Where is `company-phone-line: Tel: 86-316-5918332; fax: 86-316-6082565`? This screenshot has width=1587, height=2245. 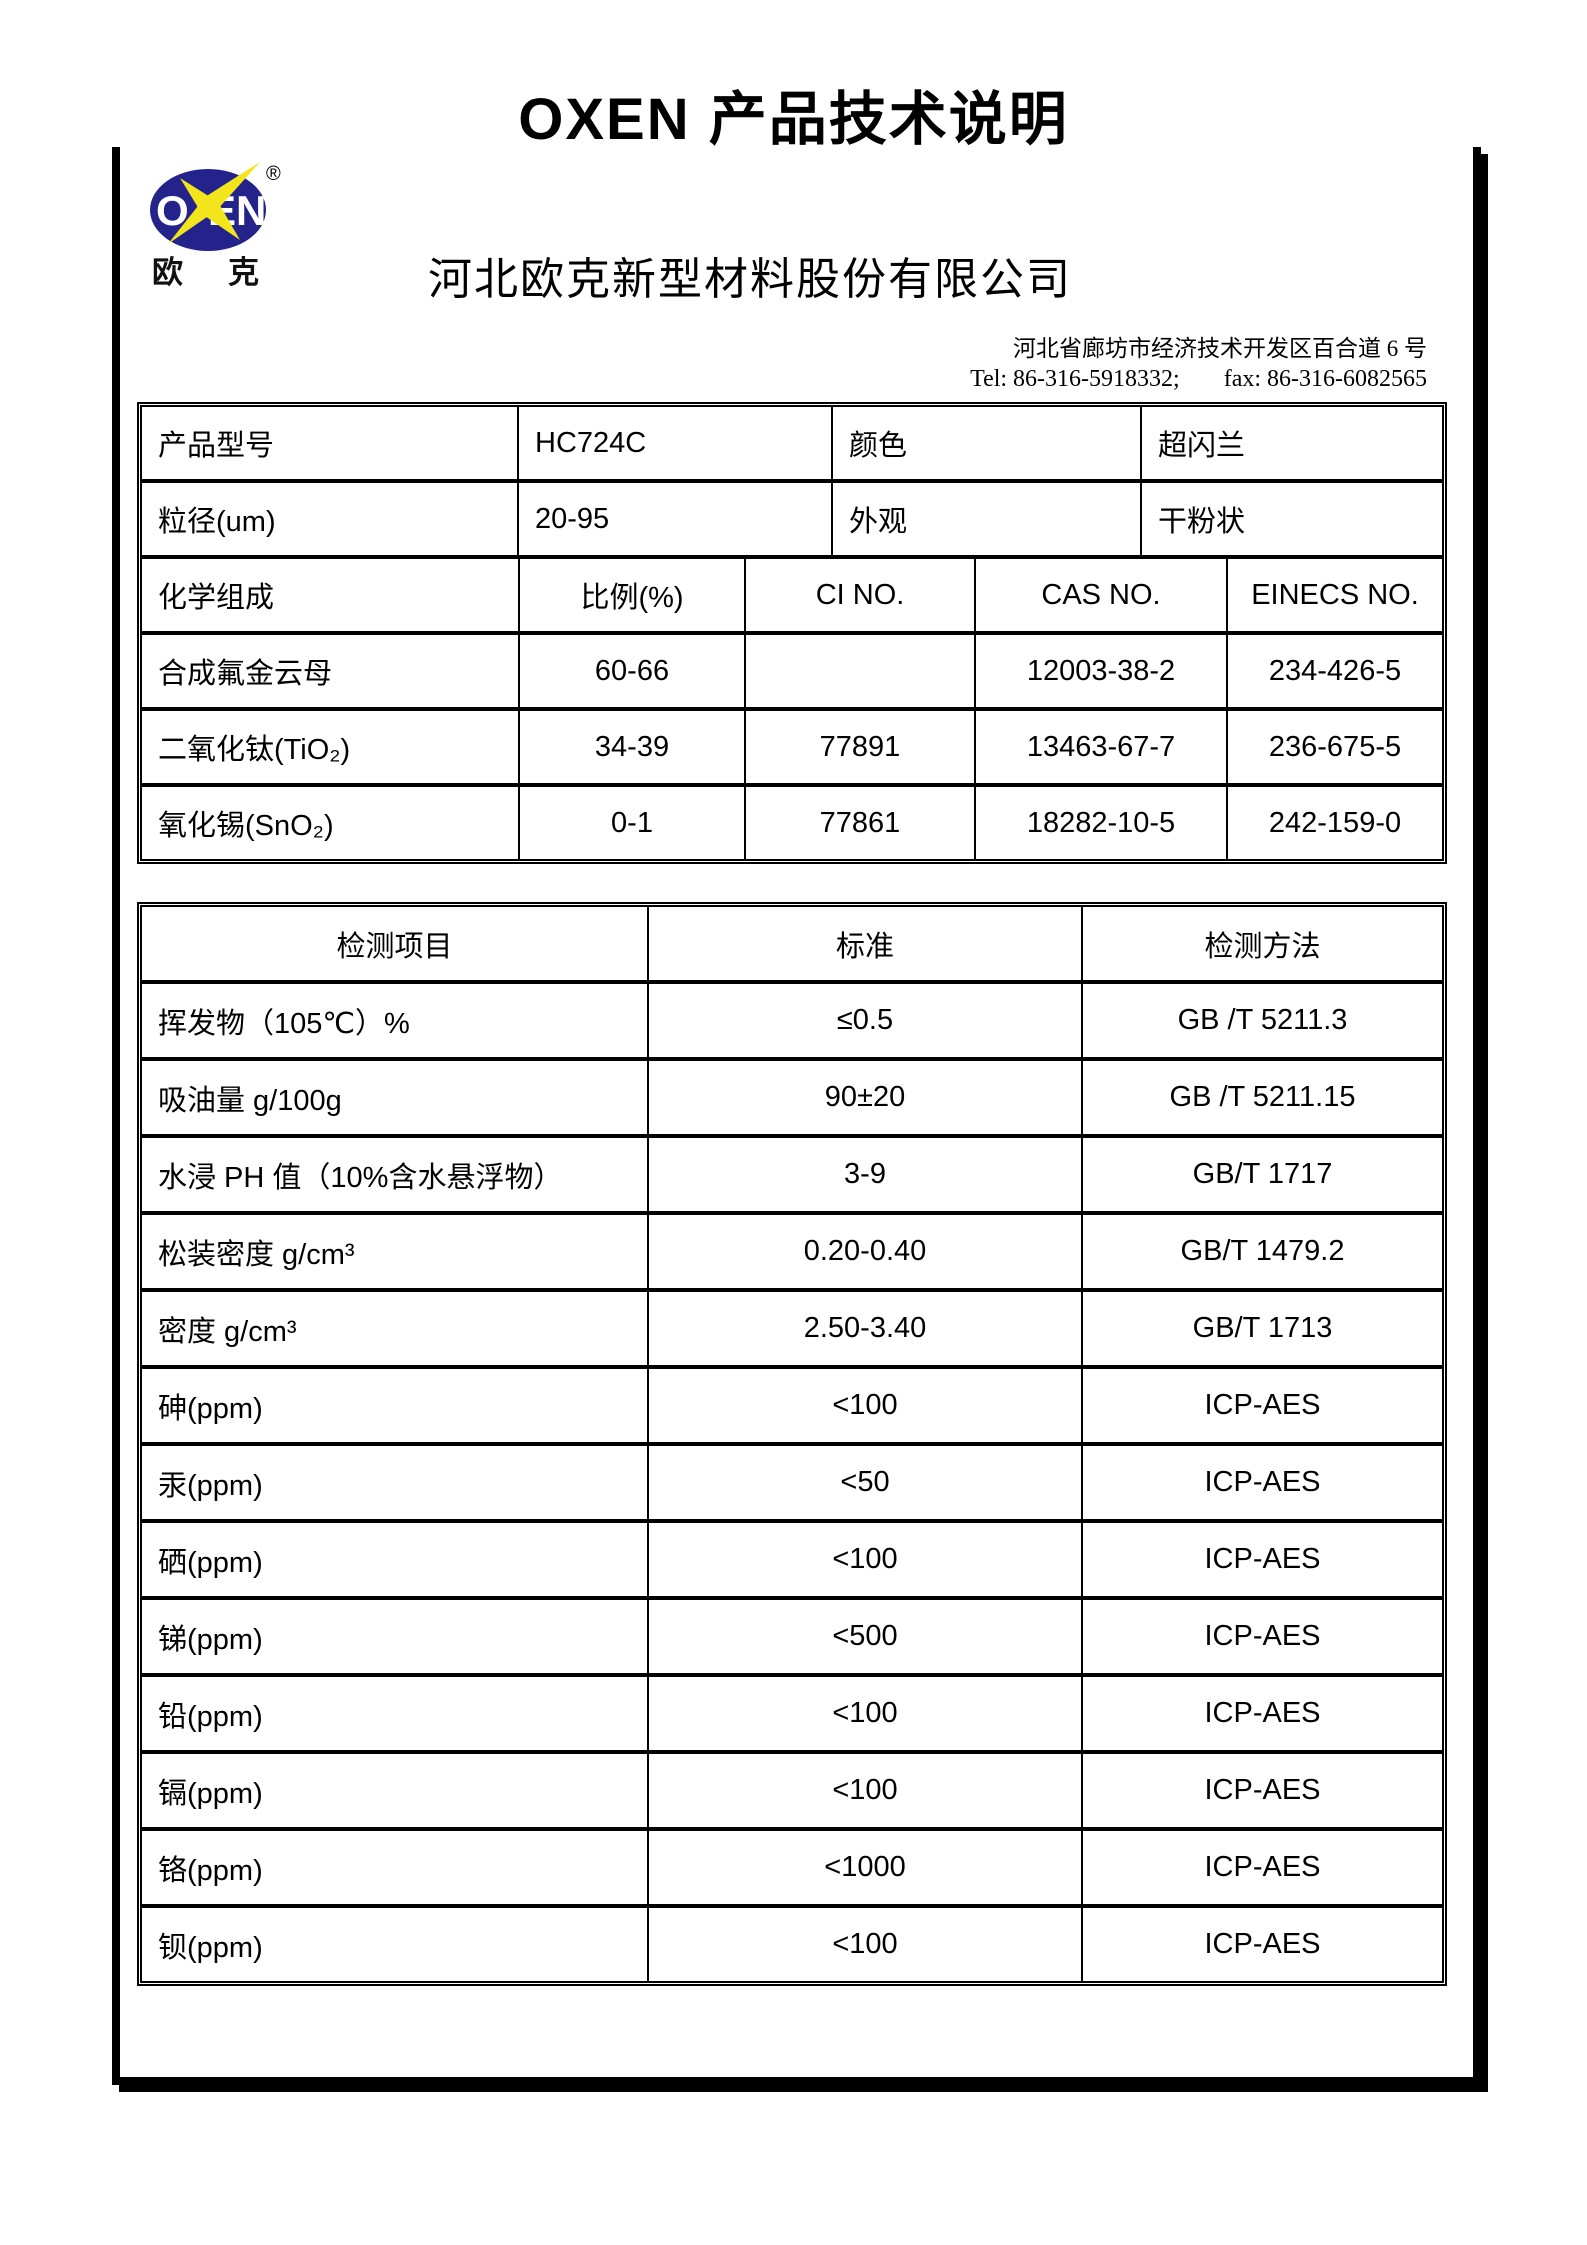 company-phone-line: Tel: 86-316-5918332; fax: 86-316-6082565 is located at coordinates (1013, 379).